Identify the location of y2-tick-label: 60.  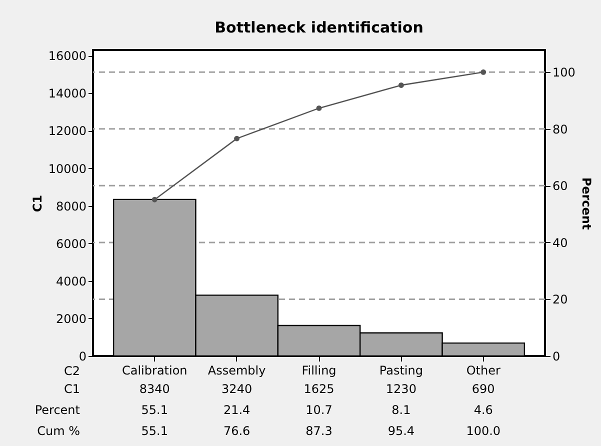
(560, 186).